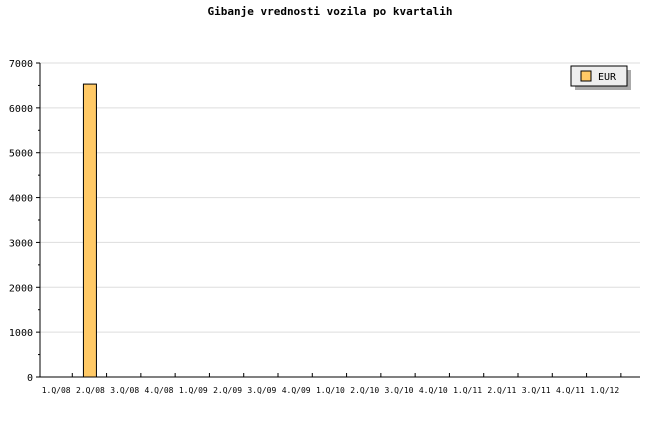  What do you see at coordinates (21, 243) in the screenshot?
I see `y-tick-label: 3000` at bounding box center [21, 243].